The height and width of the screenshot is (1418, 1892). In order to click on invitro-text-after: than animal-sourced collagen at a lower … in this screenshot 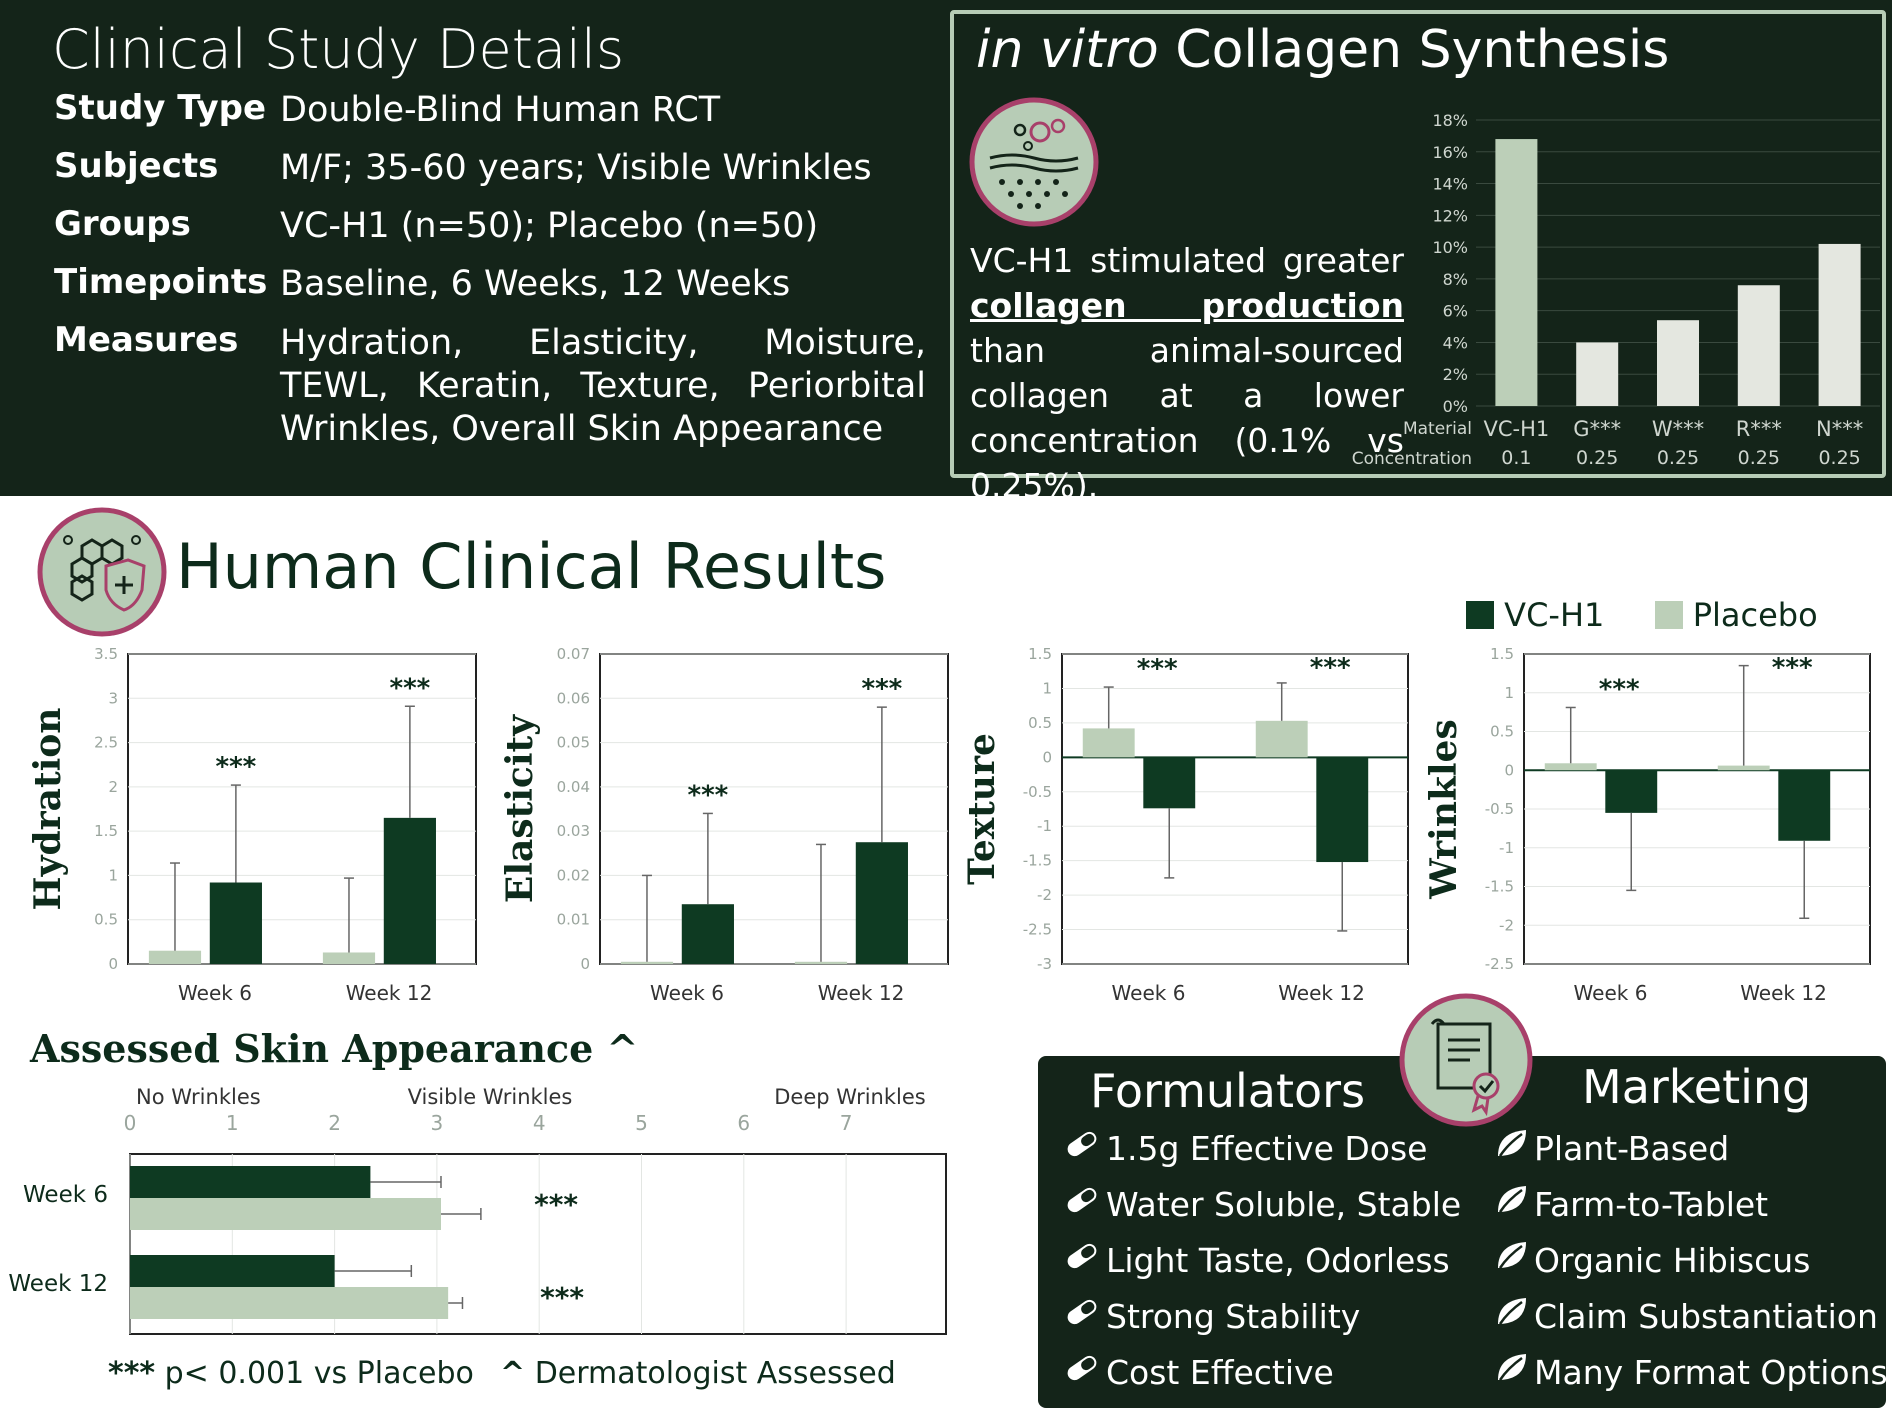, I will do `click(1187, 418)`.